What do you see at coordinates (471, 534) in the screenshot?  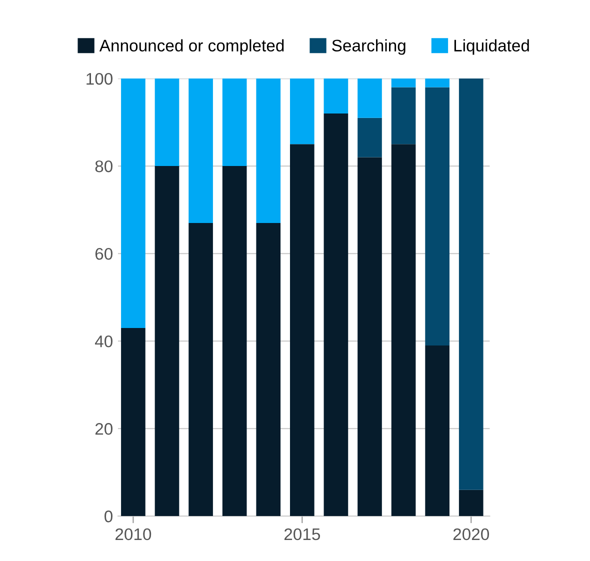 I see `x-tick-label: 2020` at bounding box center [471, 534].